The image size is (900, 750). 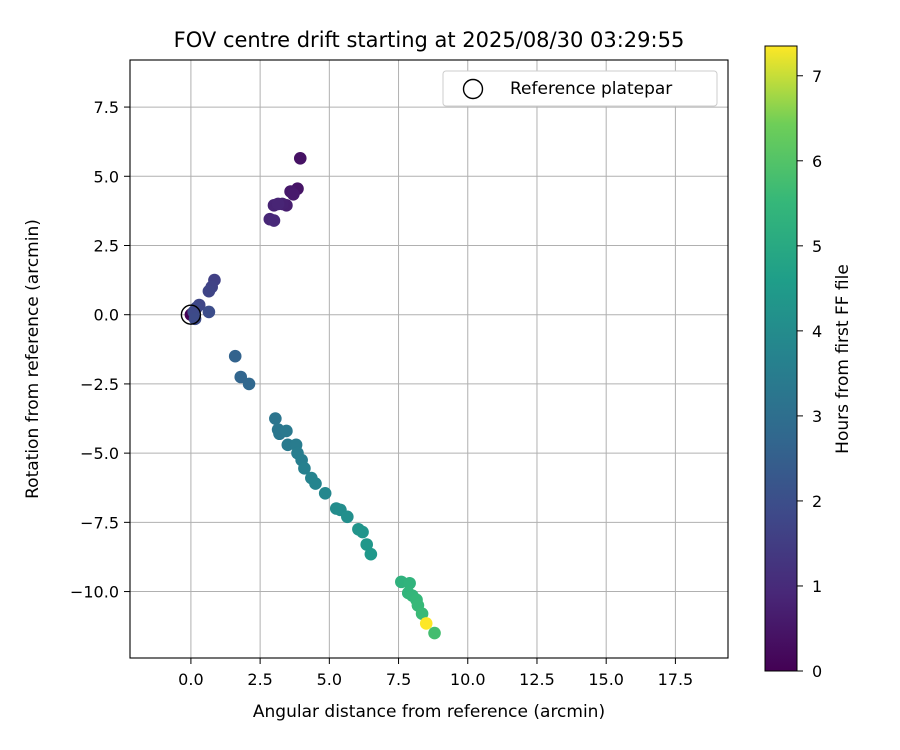 I want to click on legend: Reference platepar, so click(x=580, y=88).